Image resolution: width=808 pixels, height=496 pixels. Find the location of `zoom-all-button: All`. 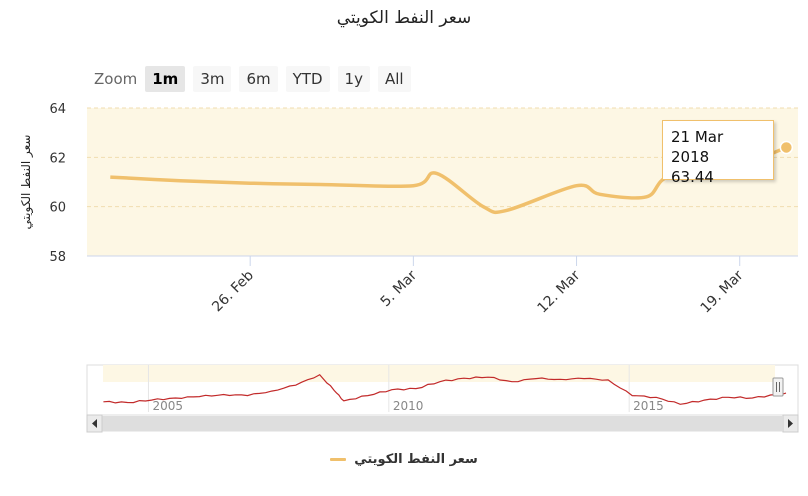

zoom-all-button: All is located at coordinates (394, 79).